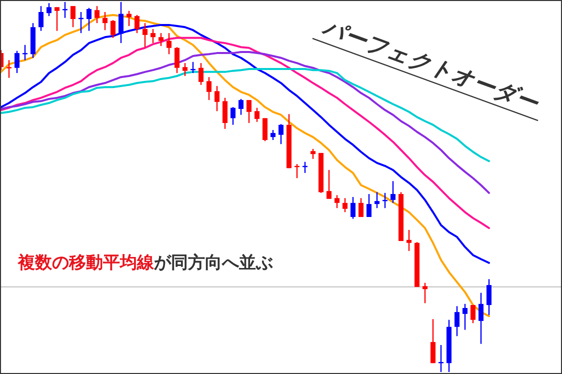 This screenshot has height=374, width=562. What do you see at coordinates (430, 65) in the screenshot?
I see `annotation: パーフェクトオーダー` at bounding box center [430, 65].